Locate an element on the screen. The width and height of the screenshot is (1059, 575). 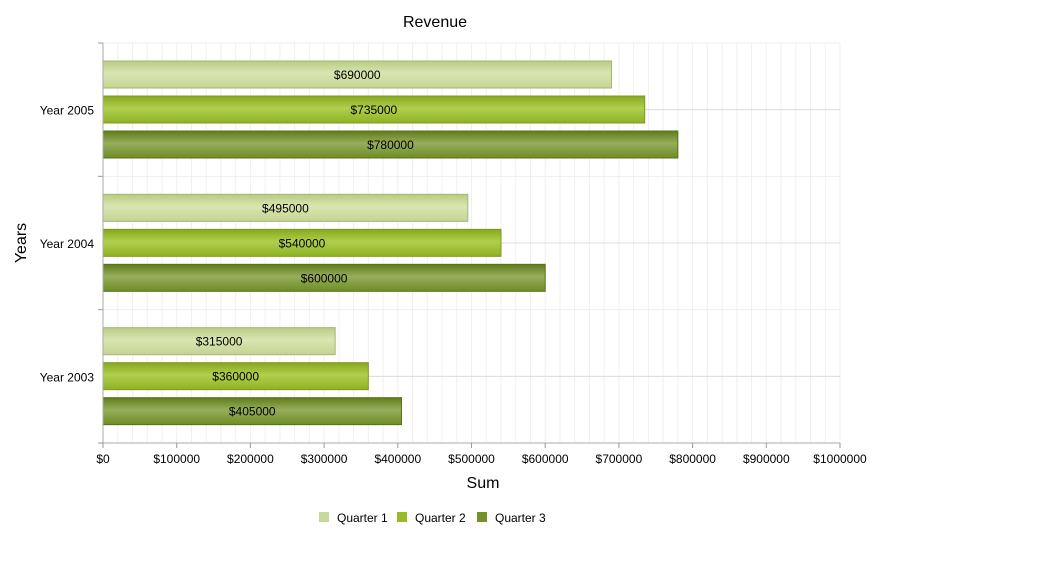
x-tick-label: $900000 is located at coordinates (766, 459).